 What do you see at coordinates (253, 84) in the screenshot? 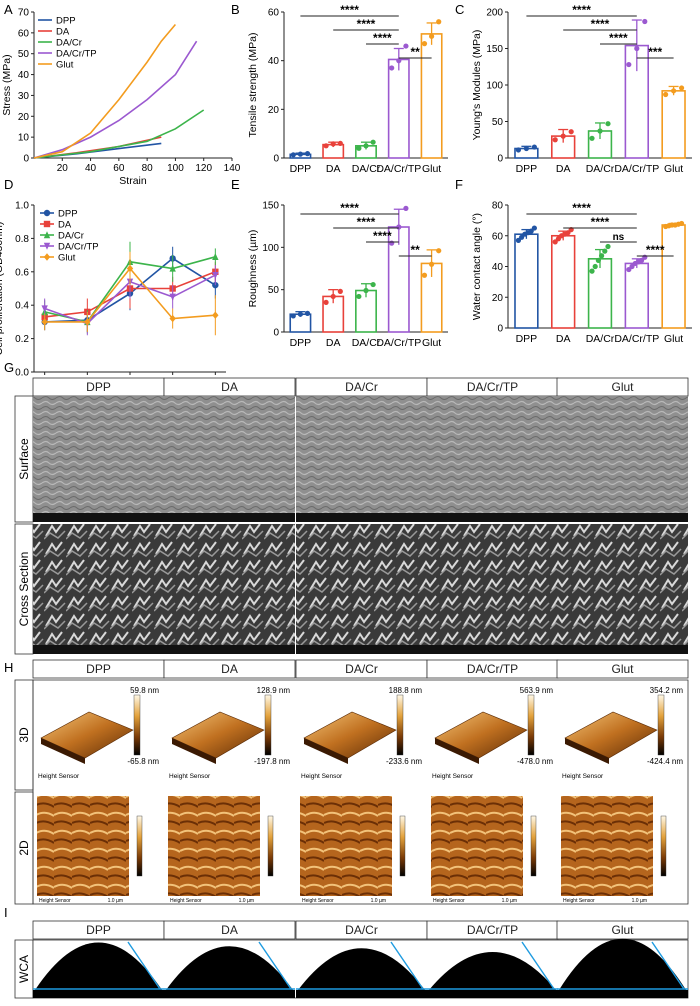
I see `y-axis-label: Tensile strength (MPa)` at bounding box center [253, 84].